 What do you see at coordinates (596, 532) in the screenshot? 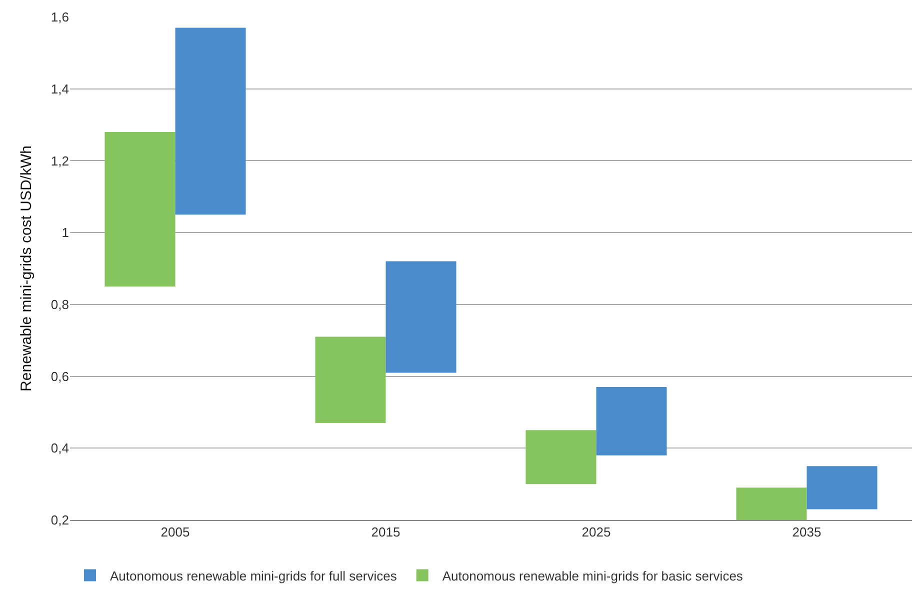
I see `x-tick-label: 2025` at bounding box center [596, 532].